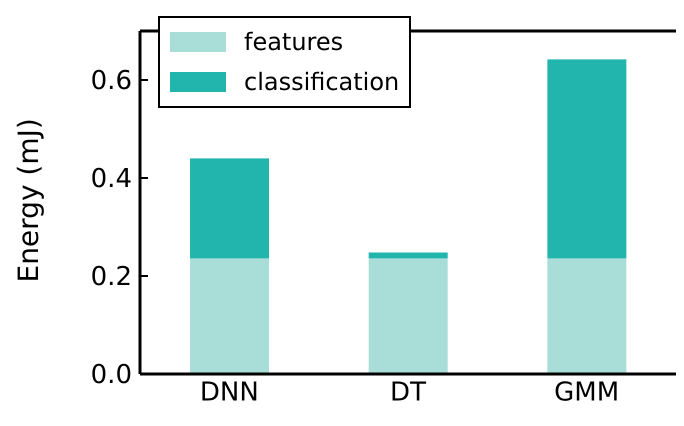 The image size is (684, 426). Describe the element at coordinates (408, 392) in the screenshot. I see `x-tick-label: DT` at that location.